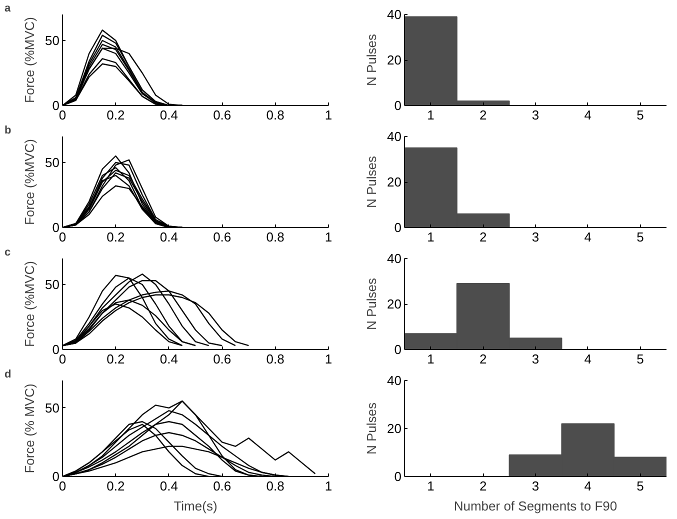 The image size is (677, 519). What do you see at coordinates (8, 8) in the screenshot?
I see `text: a` at bounding box center [8, 8].